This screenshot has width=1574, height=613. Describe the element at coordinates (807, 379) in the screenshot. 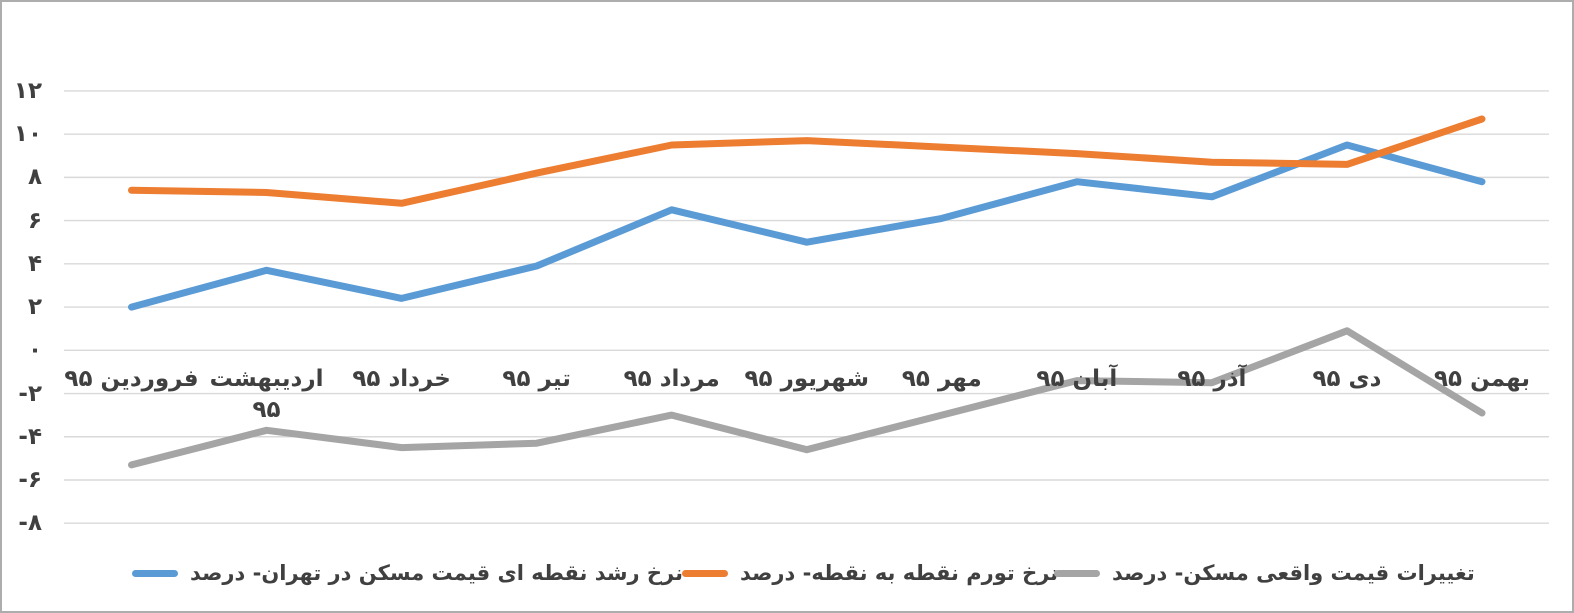

I see `x-axis-category-label: شهریور ۹۵` at that location.